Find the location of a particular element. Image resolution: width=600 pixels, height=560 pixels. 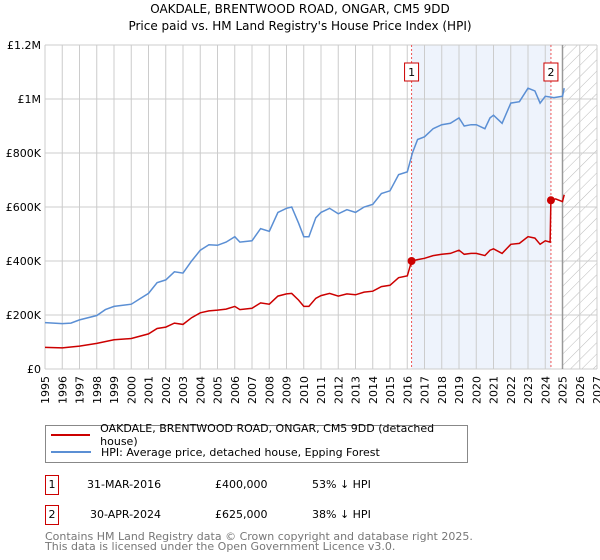

y-tick-label: £800K is located at coordinates (24, 153).